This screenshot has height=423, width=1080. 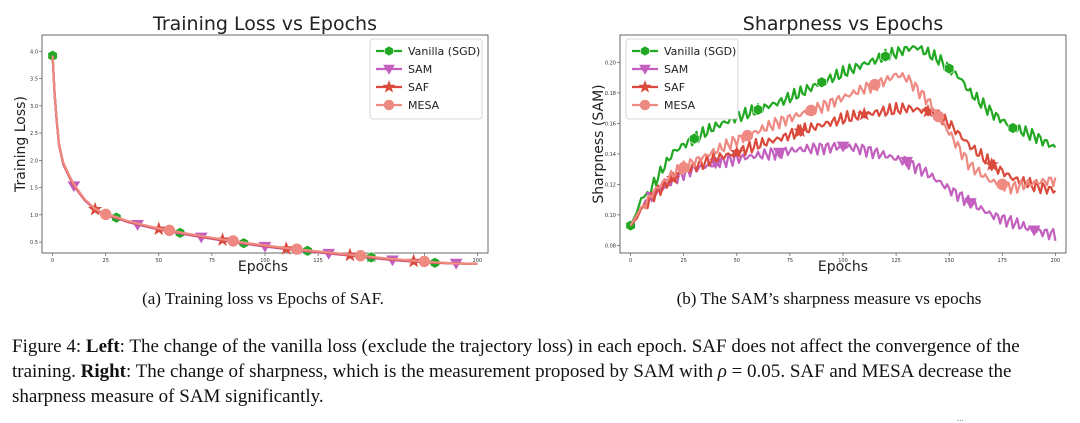 I want to click on subcaption-left: (a) Training loss vs Epochs of SAF., so click(x=263, y=298).